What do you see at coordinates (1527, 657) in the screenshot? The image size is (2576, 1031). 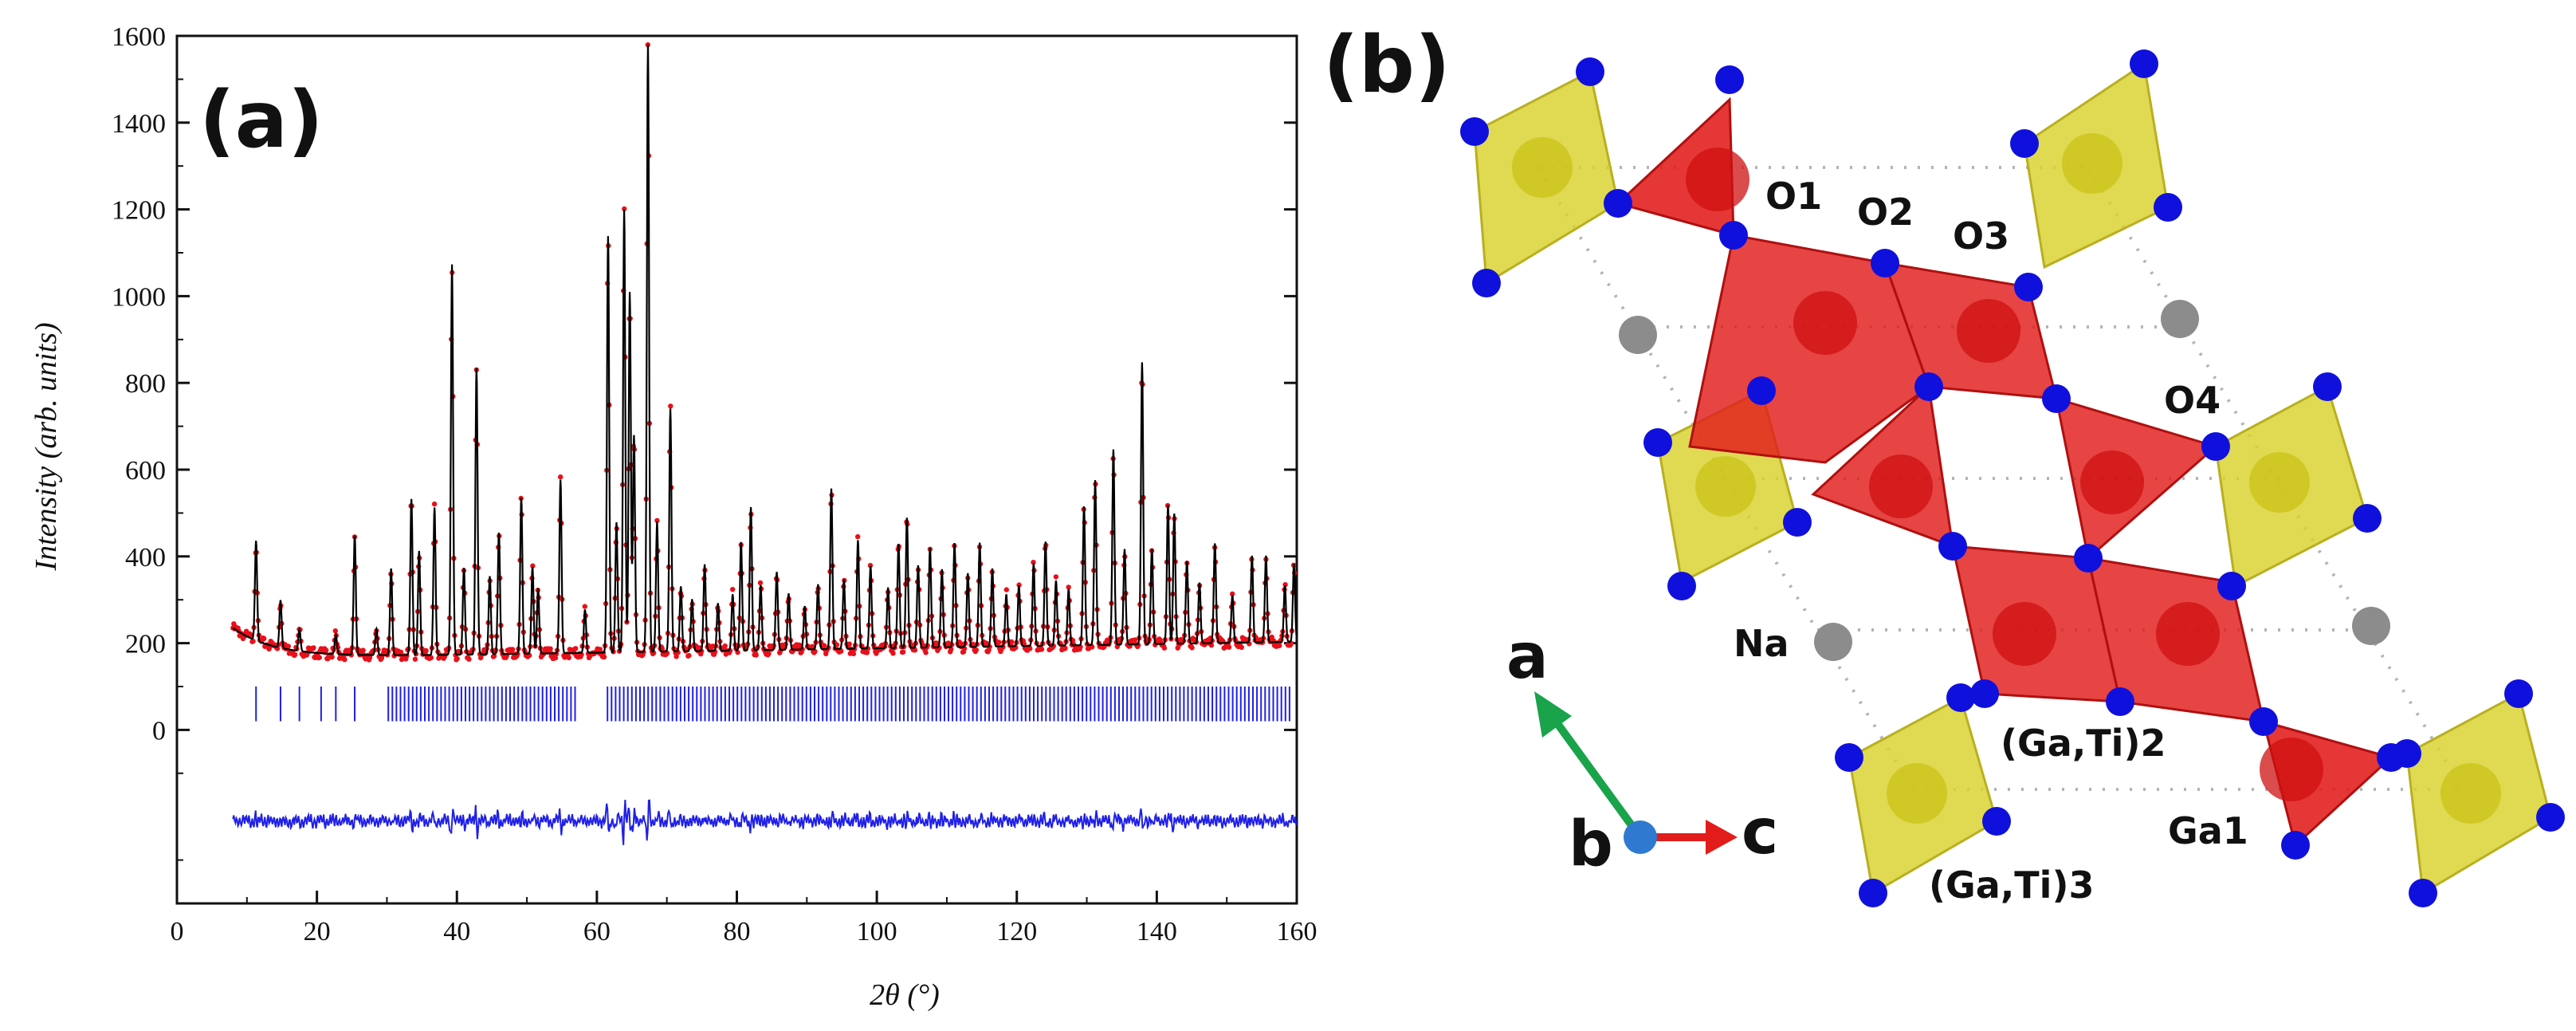 I see `axis-a-label: a` at bounding box center [1527, 657].